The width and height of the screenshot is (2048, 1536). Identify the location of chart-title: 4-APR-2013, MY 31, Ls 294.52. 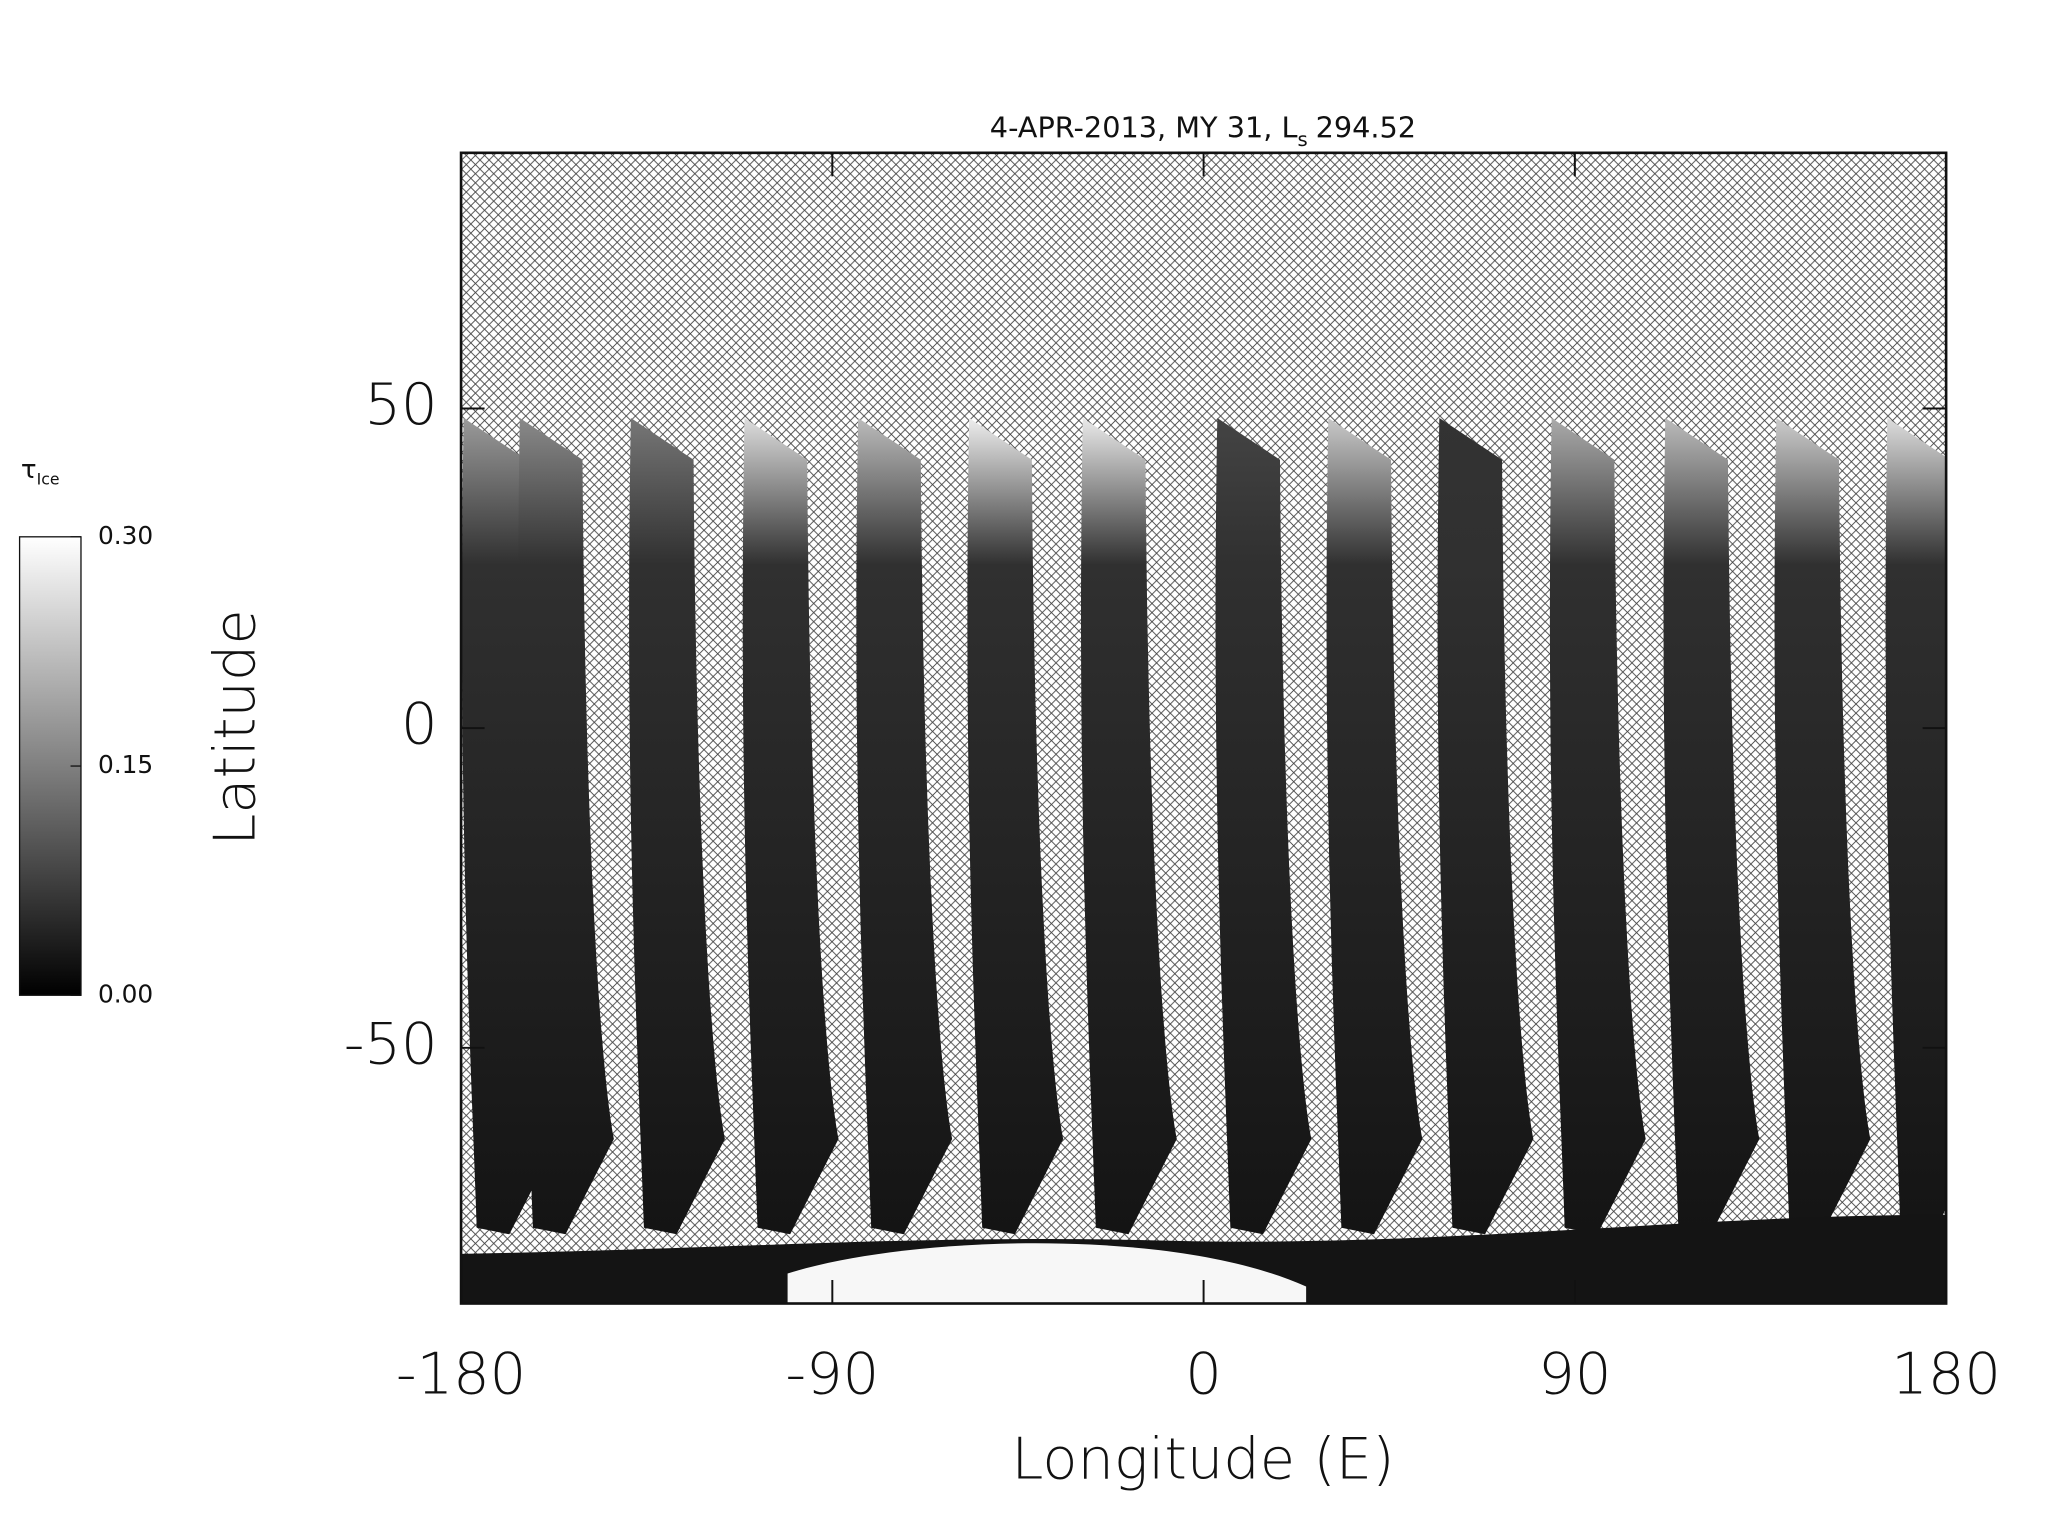
(1203, 130).